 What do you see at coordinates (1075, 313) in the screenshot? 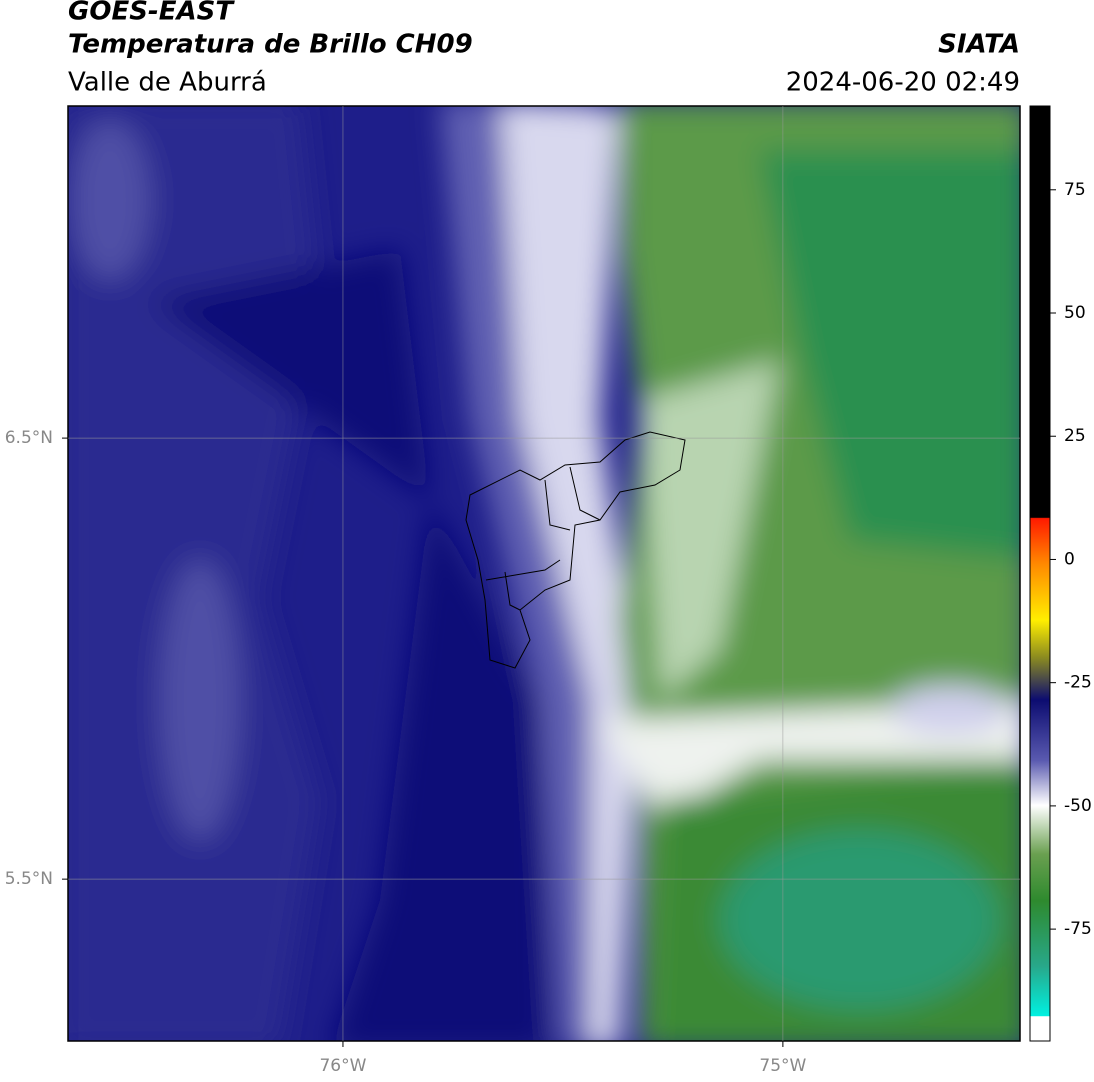
I see `colorbar-tick-label: 50` at bounding box center [1075, 313].